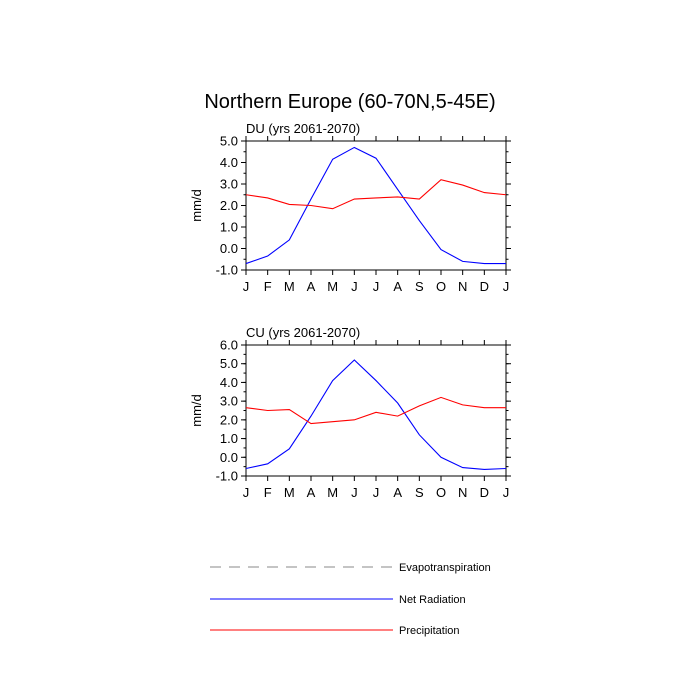 Image resolution: width=700 pixels, height=700 pixels. I want to click on legend-label: Evapotranspiration, so click(445, 568).